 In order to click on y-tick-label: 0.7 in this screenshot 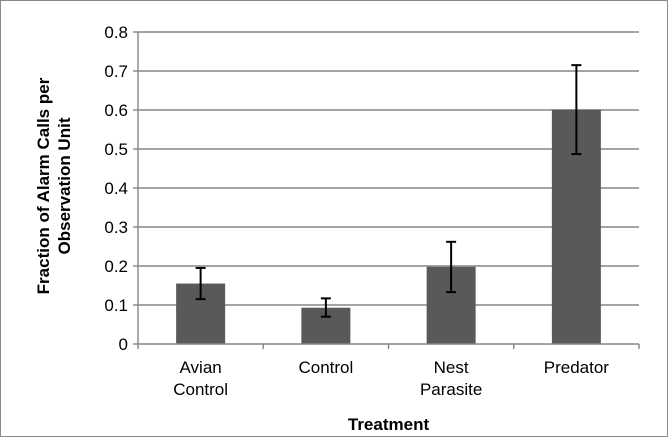, I will do `click(116, 71)`.